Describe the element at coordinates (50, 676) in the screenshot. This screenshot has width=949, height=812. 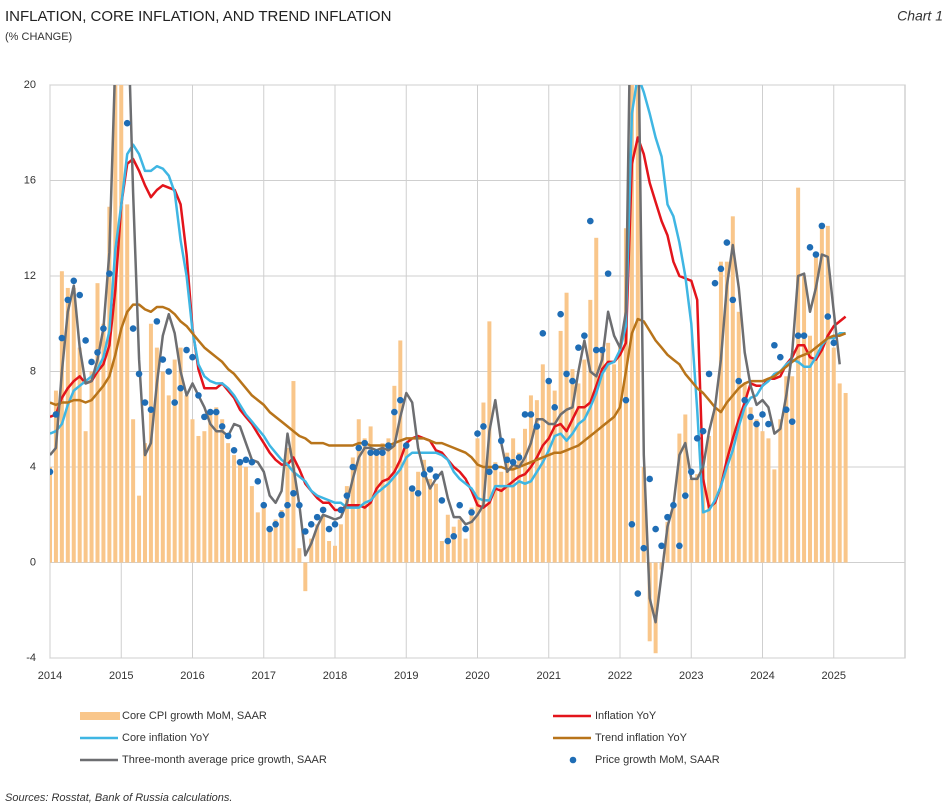
I see `x-tick-label: 2014` at that location.